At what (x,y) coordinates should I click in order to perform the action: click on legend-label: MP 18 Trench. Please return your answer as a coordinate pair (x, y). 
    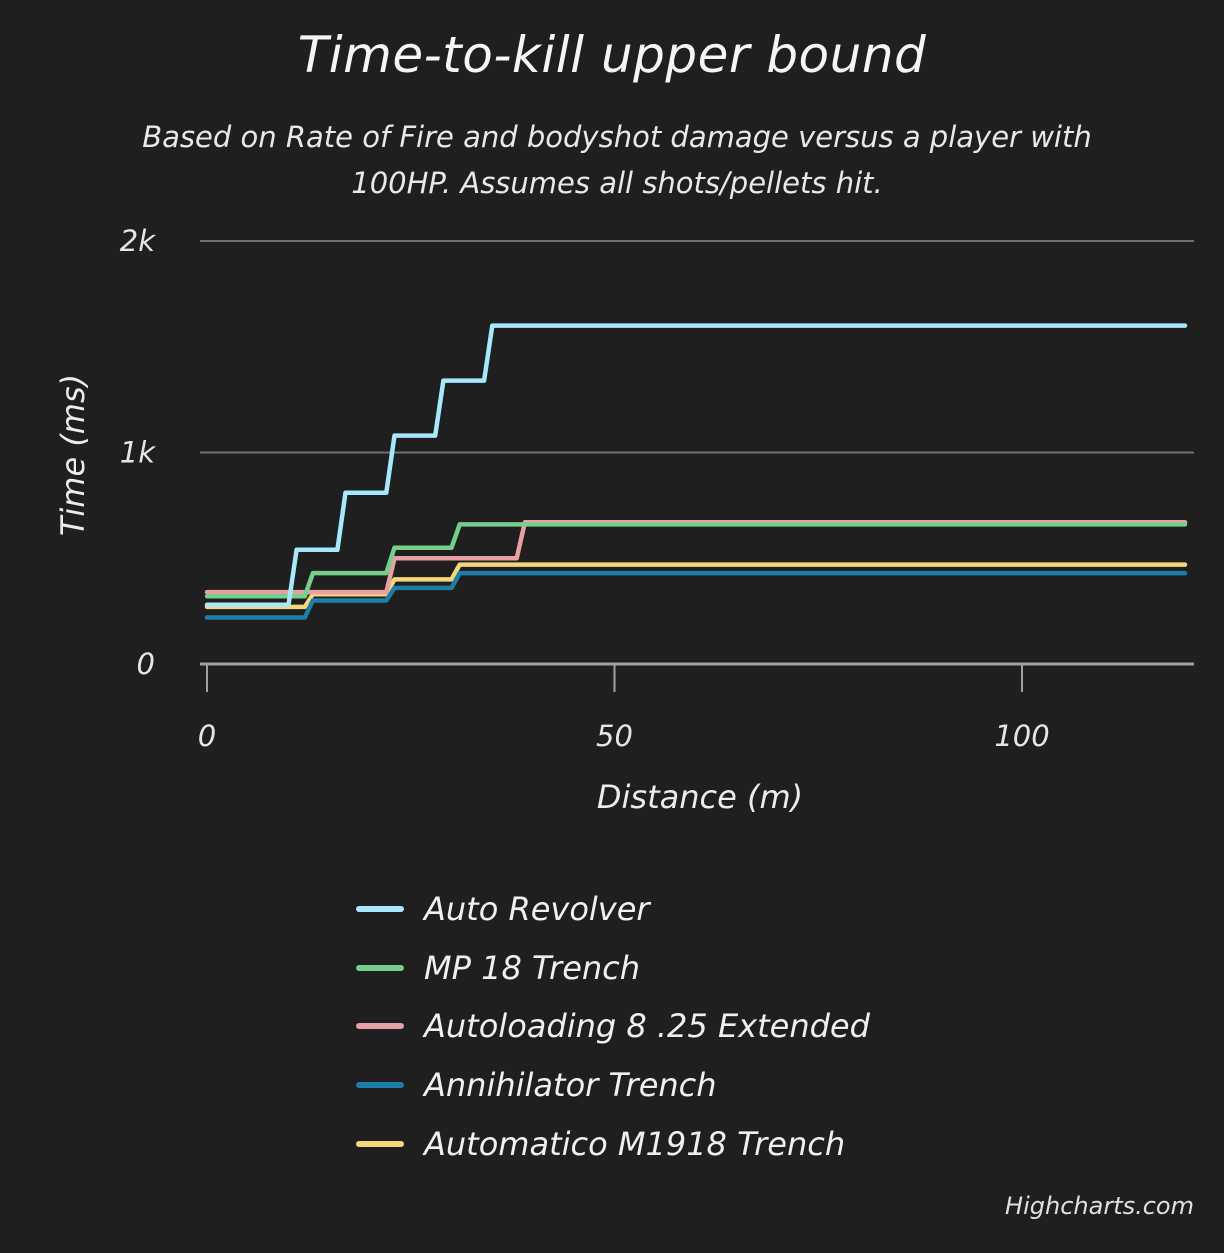
    Looking at the image, I should click on (532, 967).